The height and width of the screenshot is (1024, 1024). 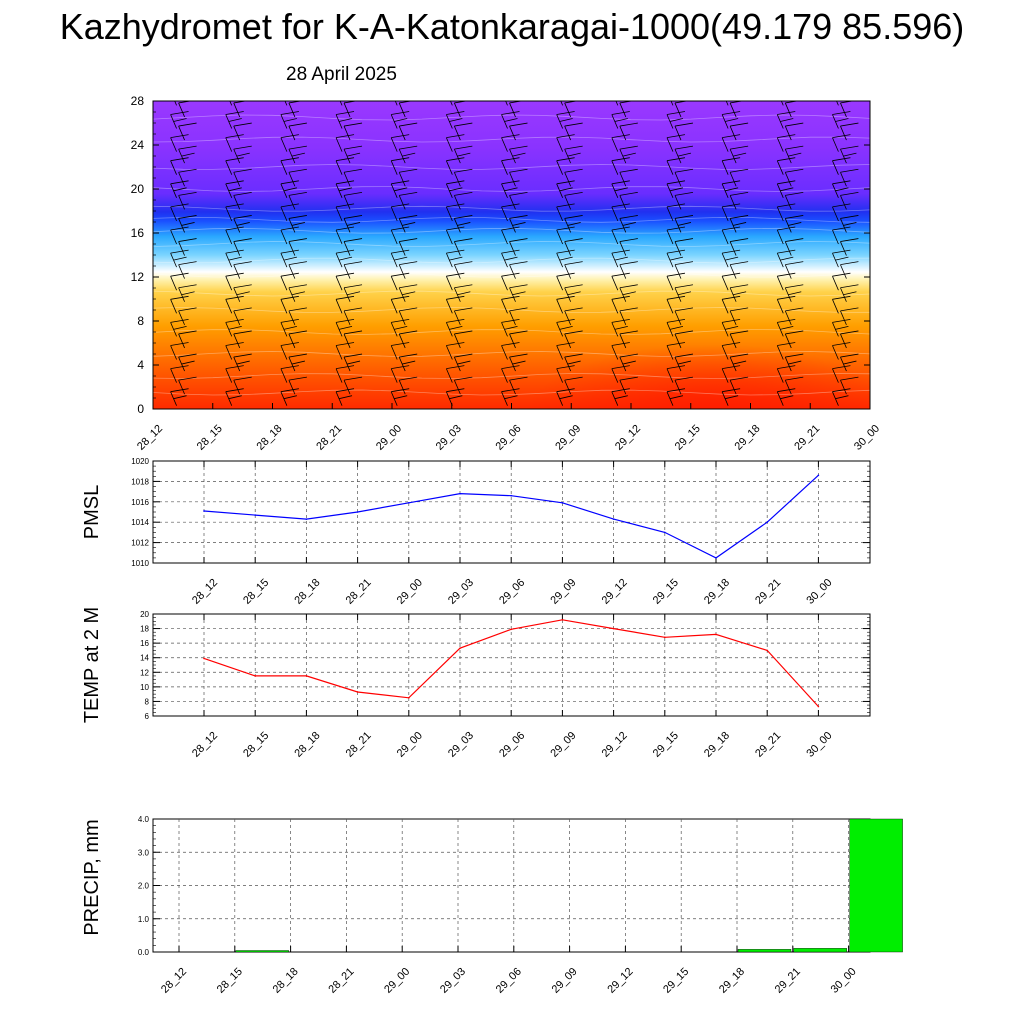 What do you see at coordinates (144, 852) in the screenshot?
I see `y-tick-label: 3.0` at bounding box center [144, 852].